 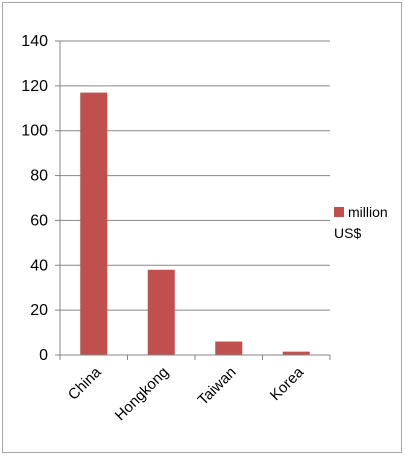 What do you see at coordinates (39, 176) in the screenshot?
I see `y-tick-label: 80` at bounding box center [39, 176].